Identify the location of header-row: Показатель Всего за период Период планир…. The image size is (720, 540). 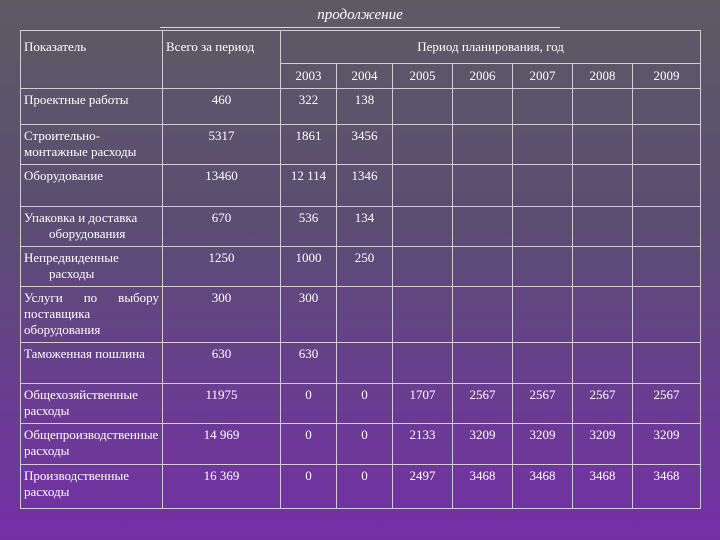
(361, 59).